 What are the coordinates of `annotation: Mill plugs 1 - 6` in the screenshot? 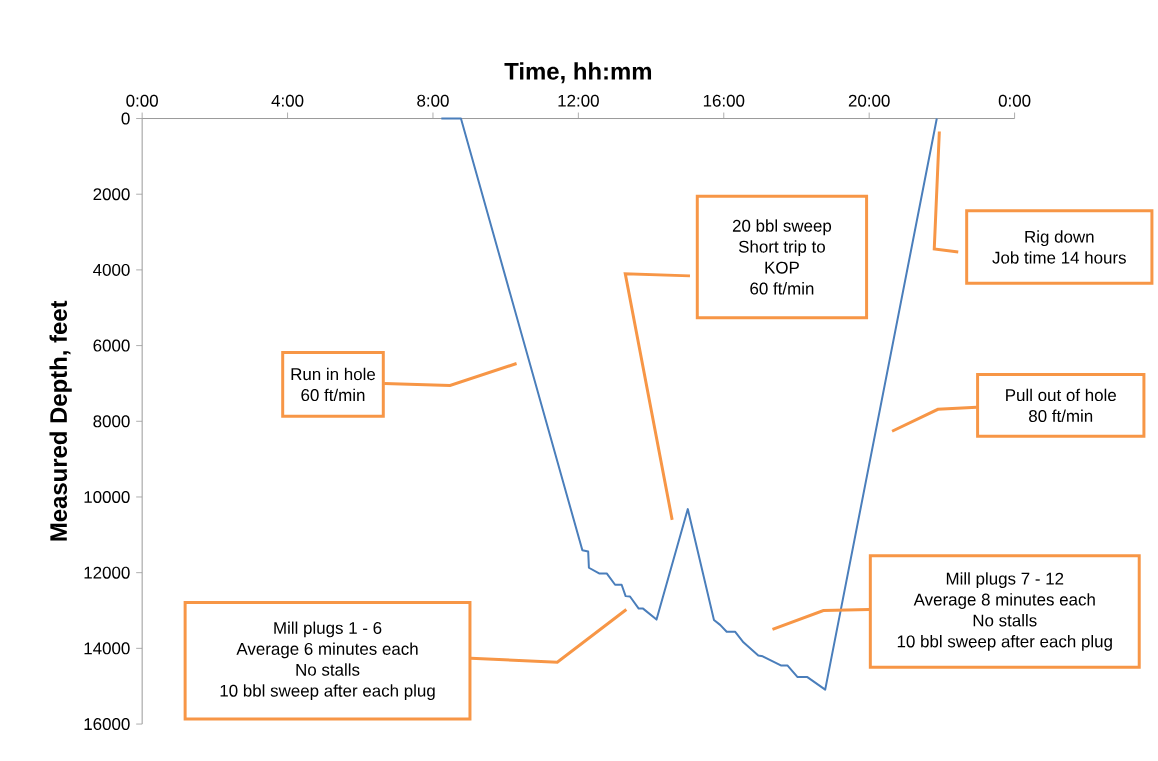 It's located at (328, 629).